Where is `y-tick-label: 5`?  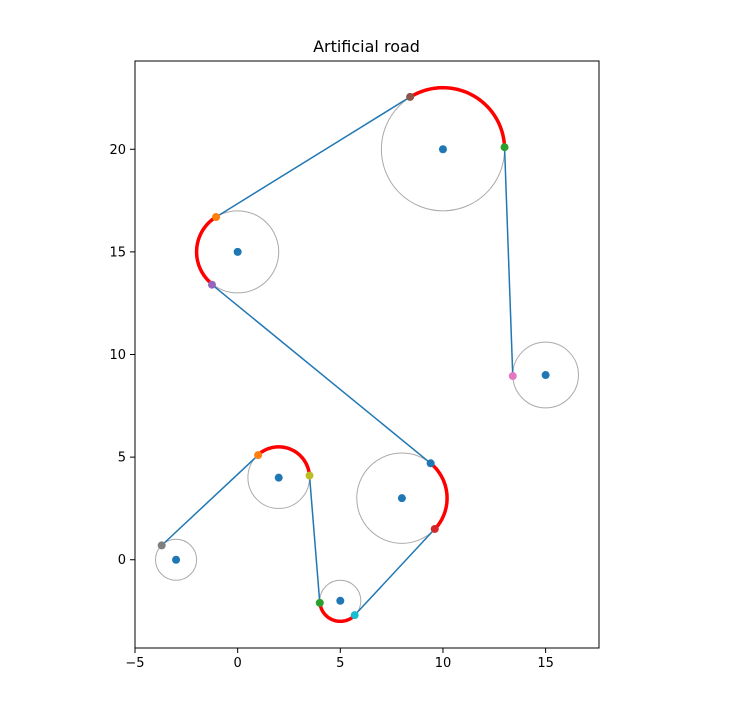 y-tick-label: 5 is located at coordinates (122, 458).